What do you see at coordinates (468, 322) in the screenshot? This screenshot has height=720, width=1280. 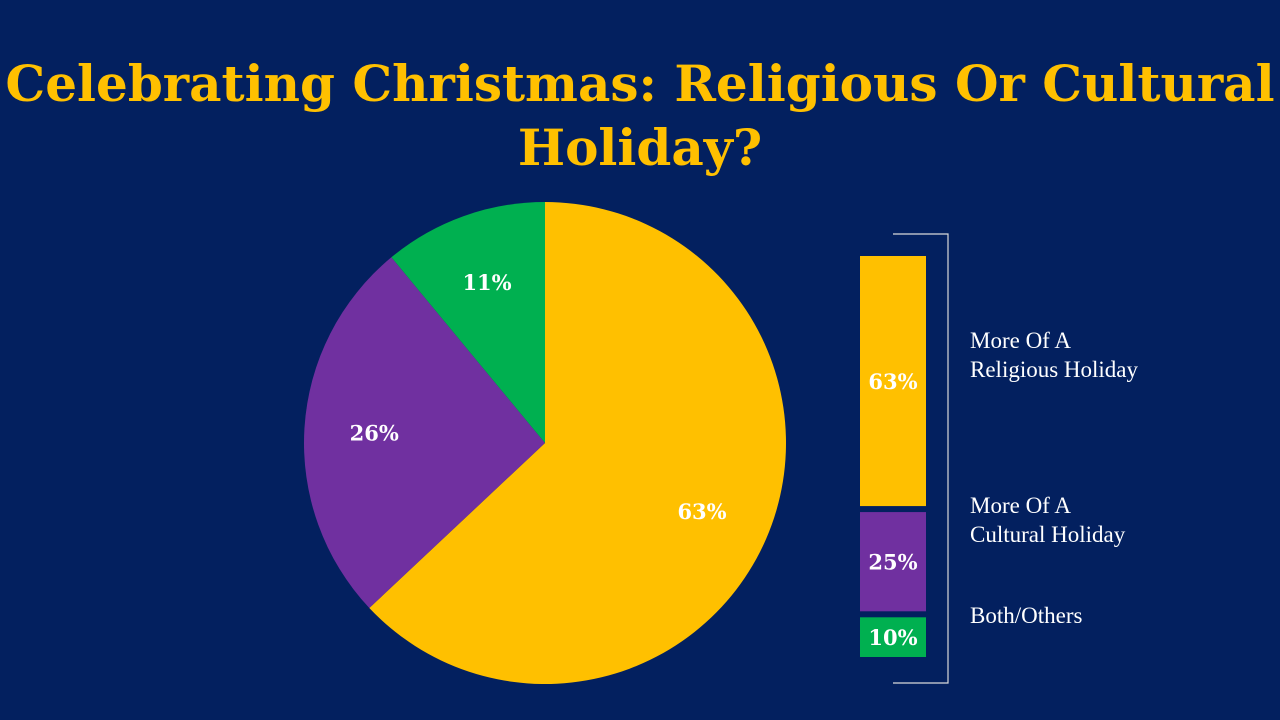 I see `pie-slice-both-others` at bounding box center [468, 322].